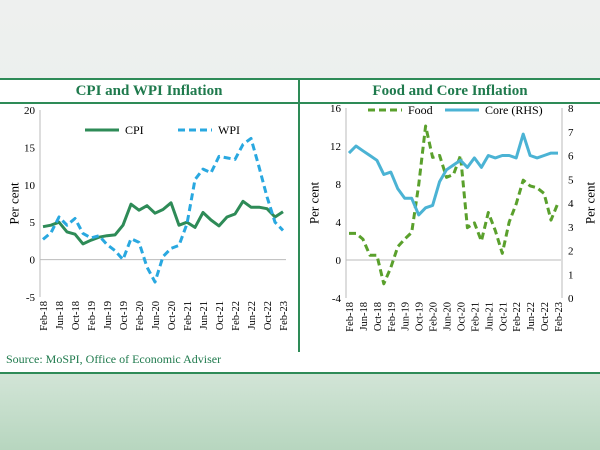 This screenshot has width=600, height=450. Describe the element at coordinates (163, 222) in the screenshot. I see `series-line-cpi` at that location.